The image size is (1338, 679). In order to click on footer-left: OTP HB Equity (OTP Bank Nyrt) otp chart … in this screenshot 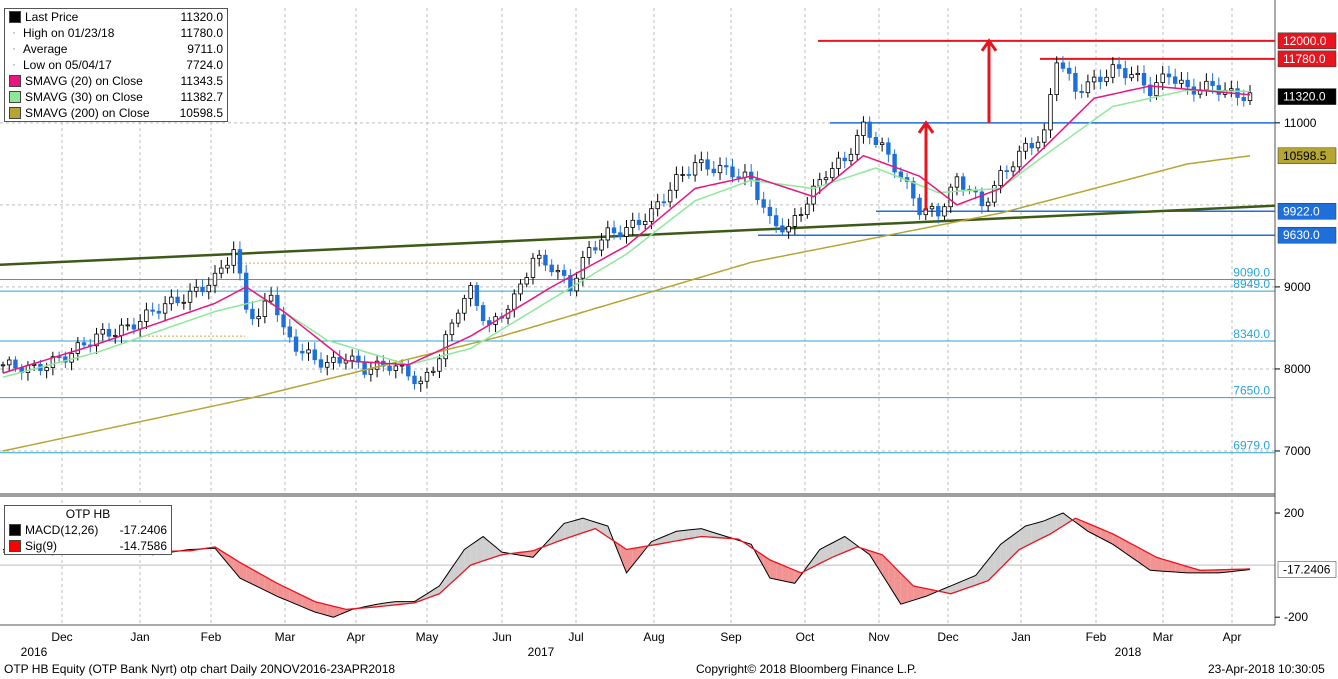, I will do `click(200, 669)`.